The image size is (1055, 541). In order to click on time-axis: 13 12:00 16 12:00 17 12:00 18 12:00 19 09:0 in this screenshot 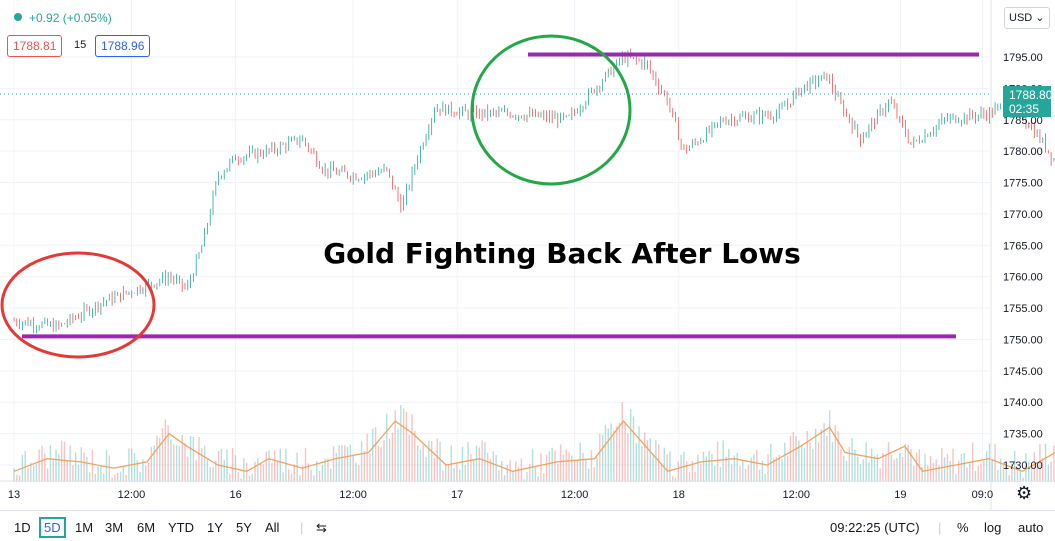, I will do `click(500, 495)`.